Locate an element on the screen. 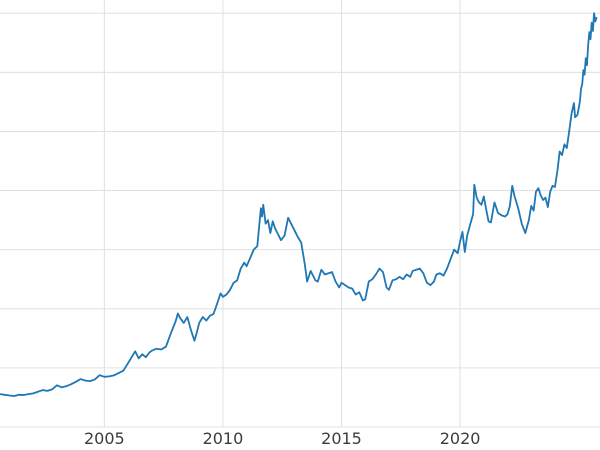 The image size is (600, 450). x-tick-label: 2020 is located at coordinates (460, 438).